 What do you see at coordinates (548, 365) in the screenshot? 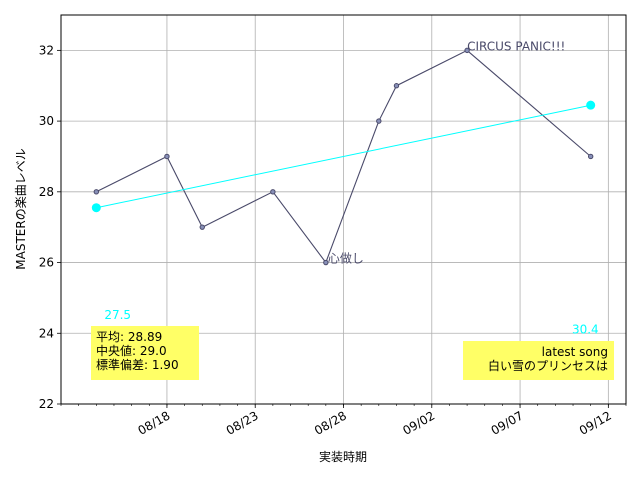
I see `latest-song-line: 白い雪のプリンセスは` at bounding box center [548, 365].